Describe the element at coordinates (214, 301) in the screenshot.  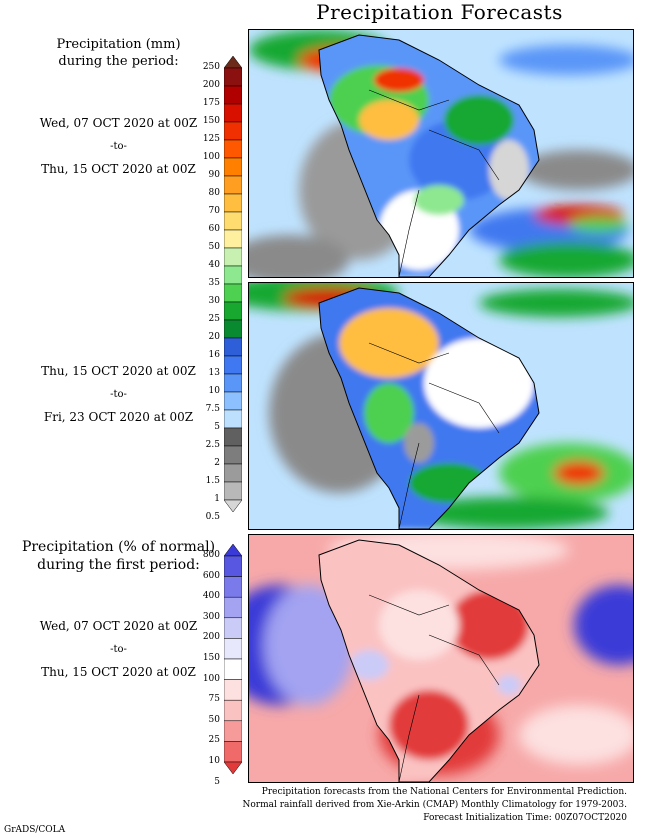
I see `colorbar-tick-label: 30` at that location.